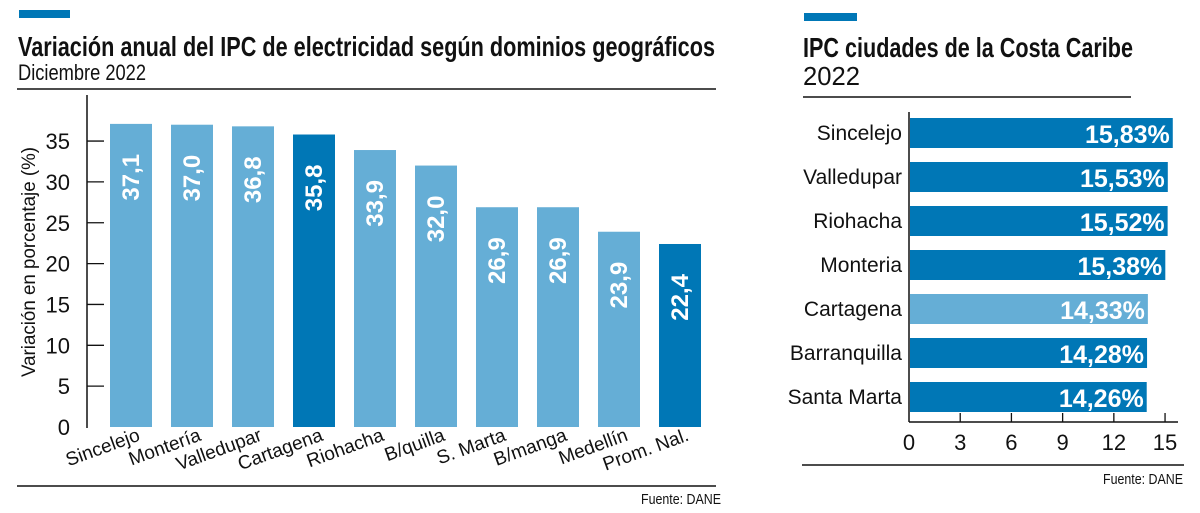 Image resolution: width=1200 pixels, height=513 pixels. I want to click on bar-value-label: 15,83%, so click(1127, 135).